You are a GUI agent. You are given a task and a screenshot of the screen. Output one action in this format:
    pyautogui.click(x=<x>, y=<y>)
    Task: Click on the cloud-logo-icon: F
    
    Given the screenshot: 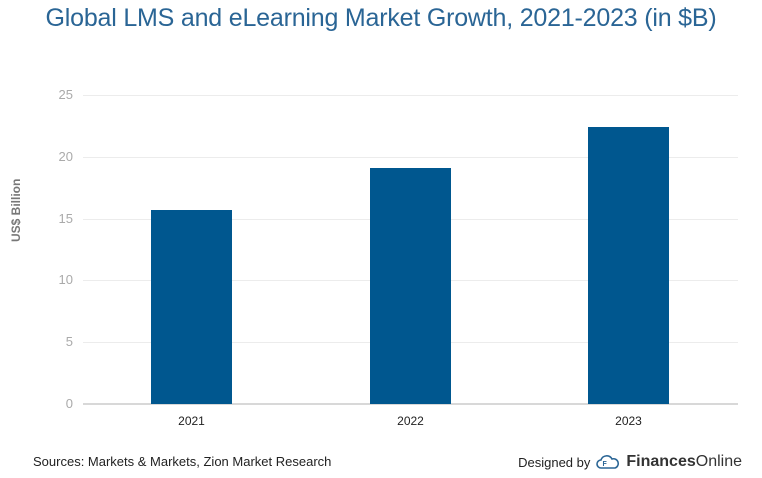 What is the action you would take?
    pyautogui.click(x=608, y=462)
    